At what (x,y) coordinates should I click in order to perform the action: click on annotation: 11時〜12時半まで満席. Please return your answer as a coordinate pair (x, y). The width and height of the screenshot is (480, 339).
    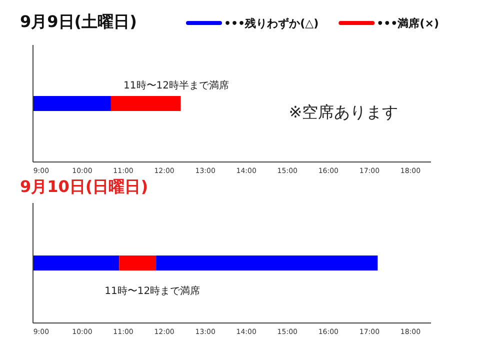
    Looking at the image, I should click on (177, 85).